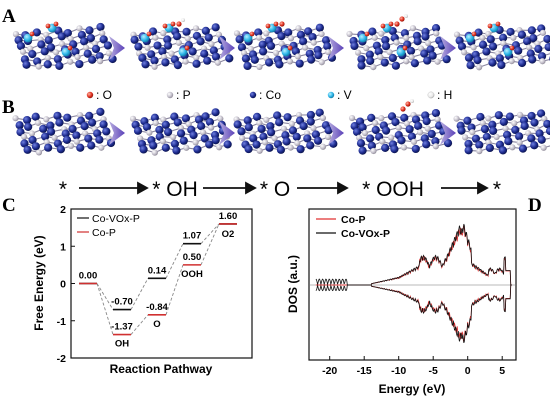 The image size is (550, 401). I want to click on pathway-arrow, so click(114, 188).